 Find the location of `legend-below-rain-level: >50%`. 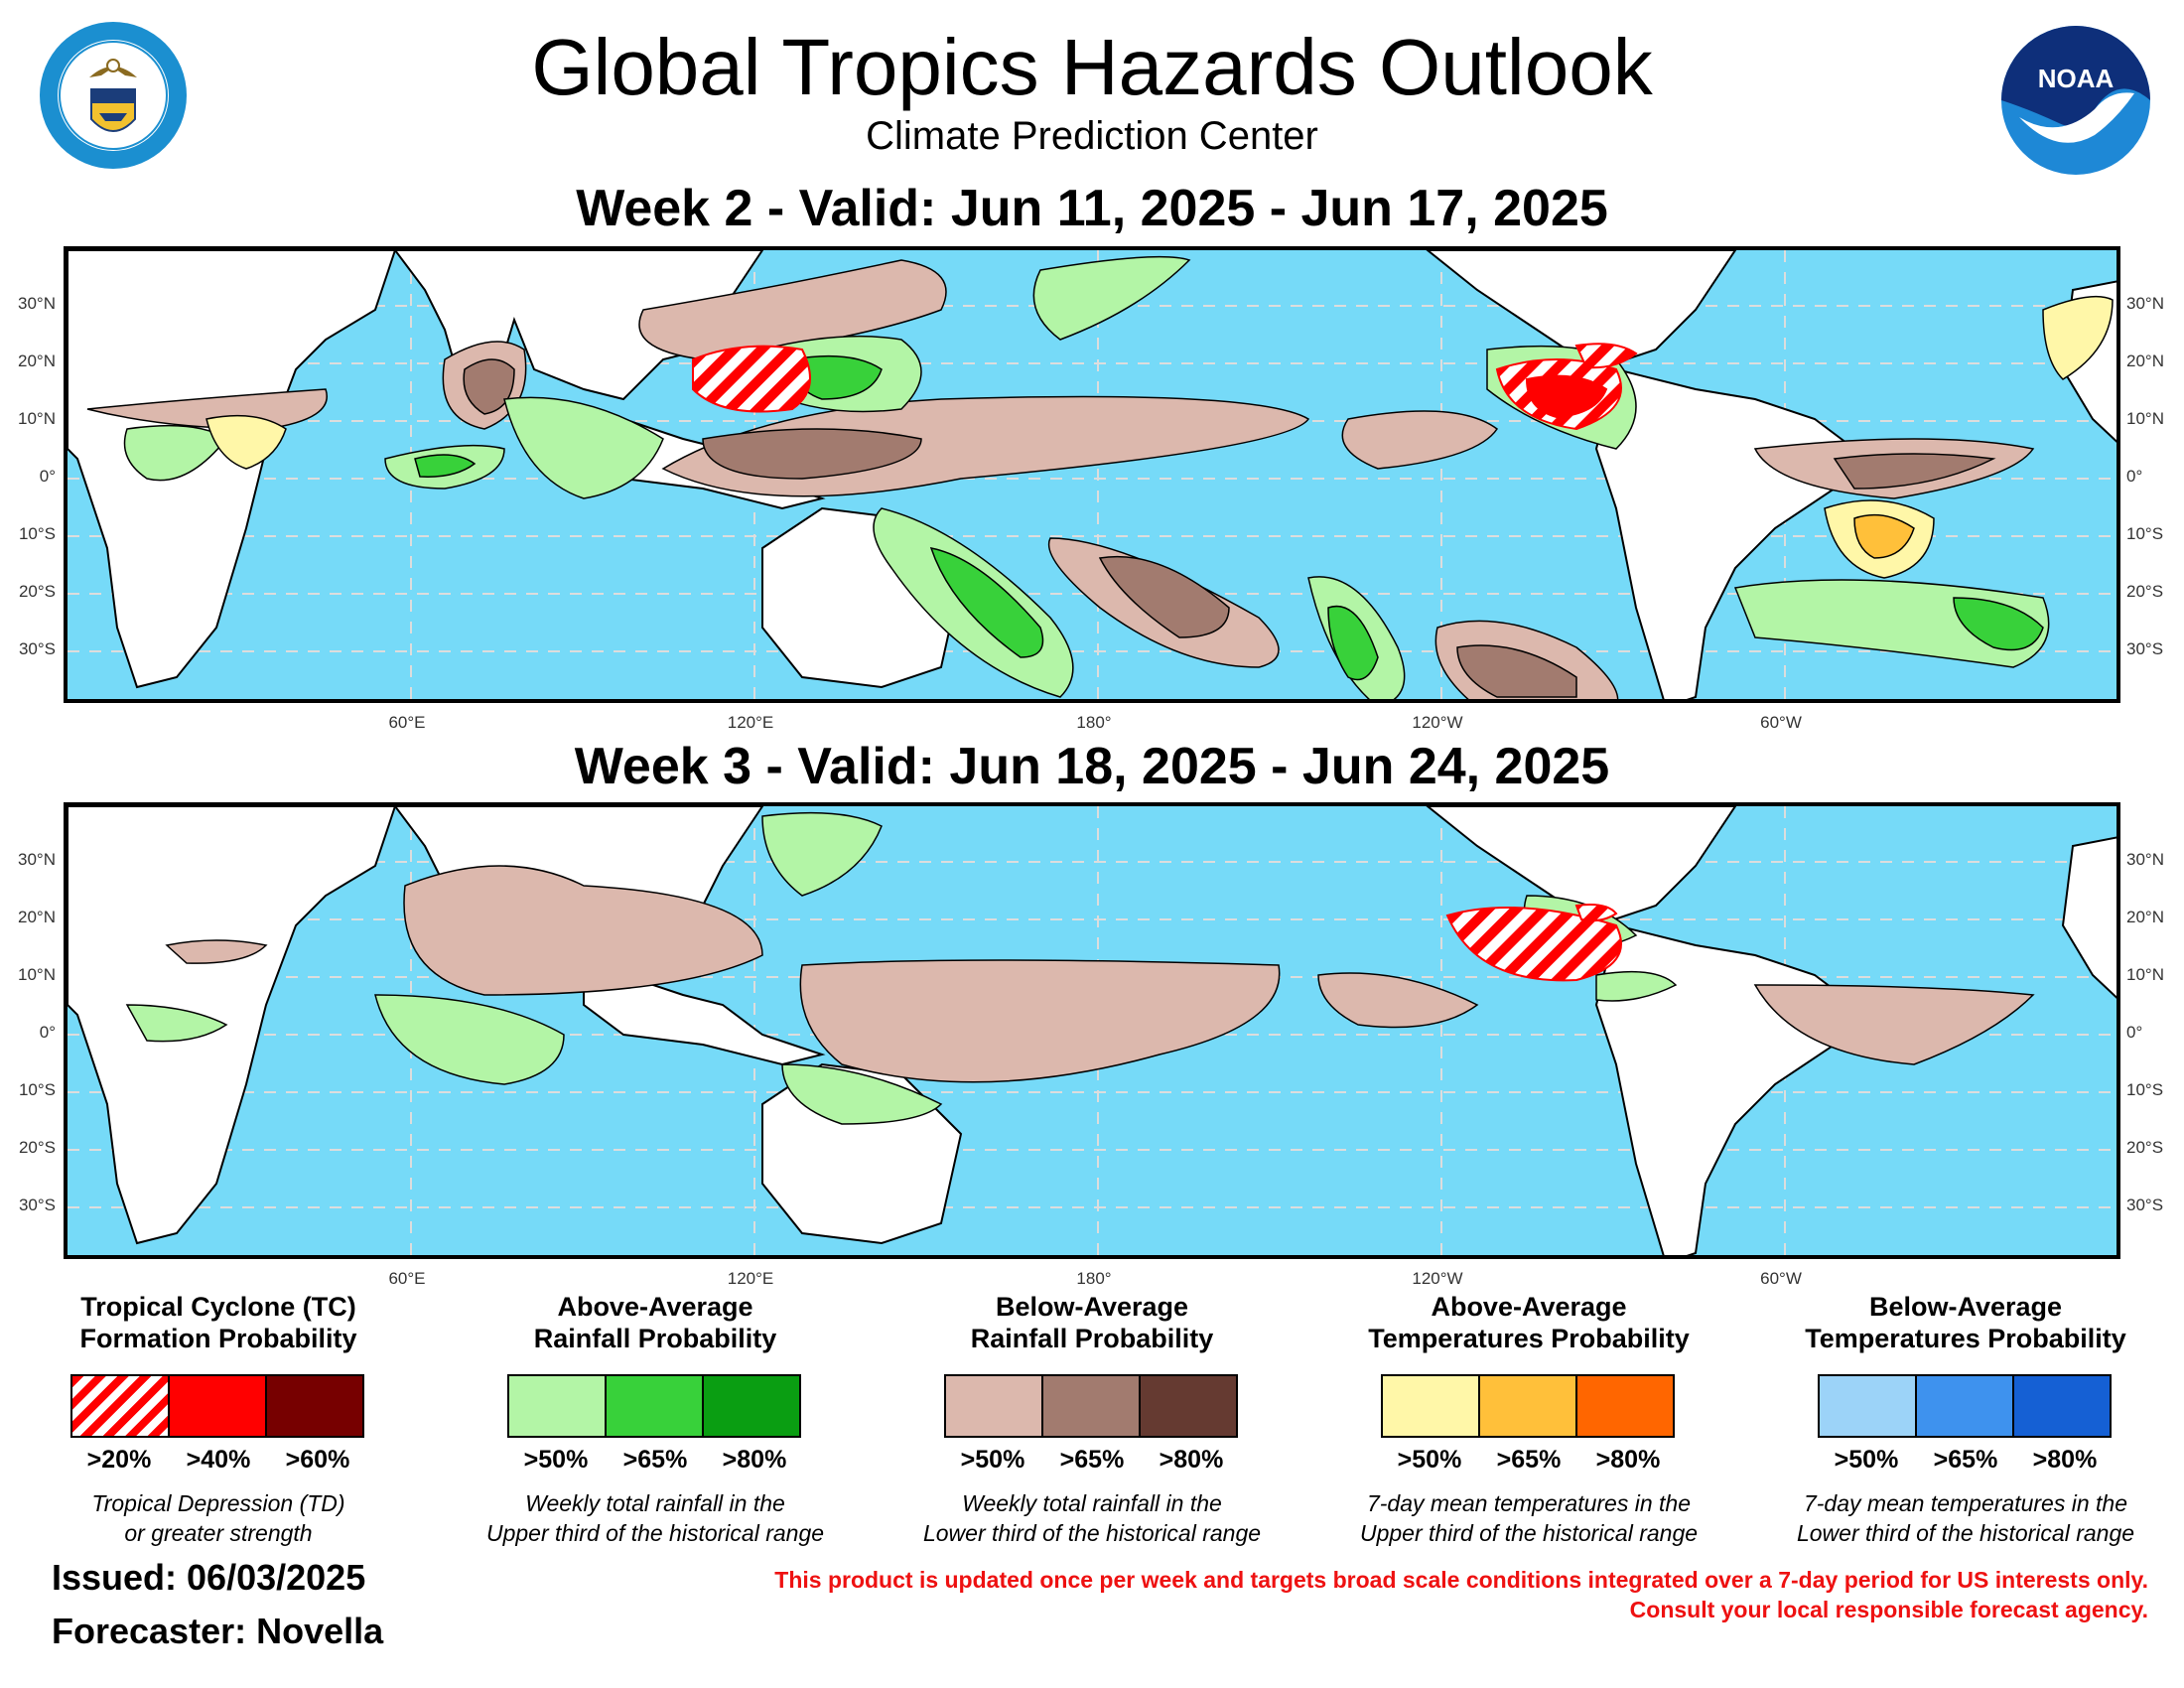

legend-below-rain-level: >50% is located at coordinates (992, 1460).